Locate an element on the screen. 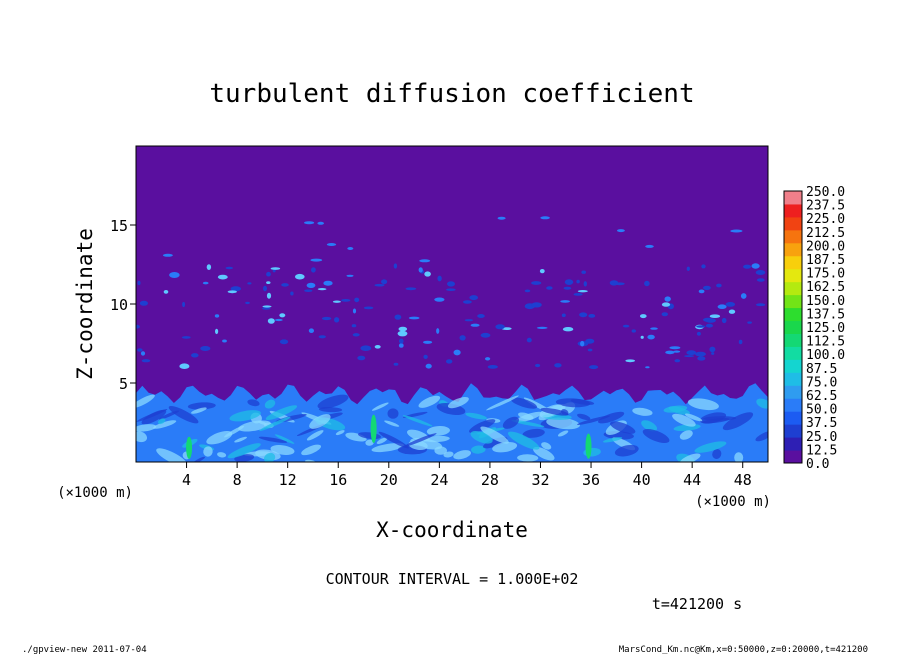 The width and height of the screenshot is (904, 654). x-tick-label: 4 is located at coordinates (186, 480).